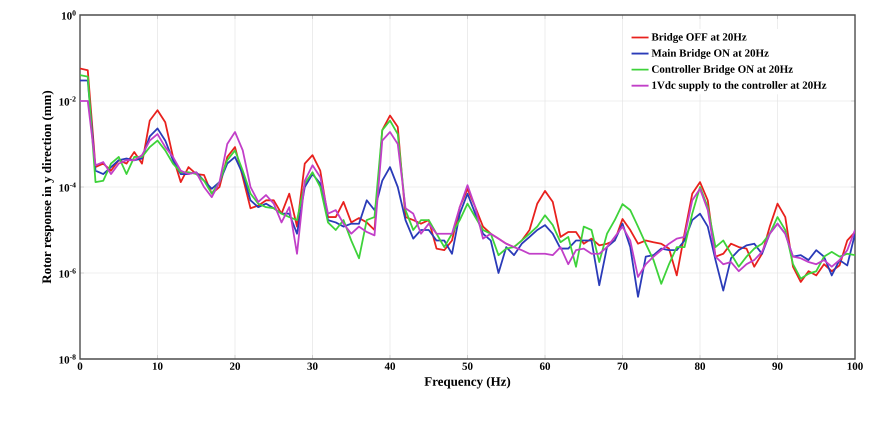 Image resolution: width=874 pixels, height=426 pixels. What do you see at coordinates (68, 273) in the screenshot?
I see `y-tick-label: 10$^{-6}$` at bounding box center [68, 273].